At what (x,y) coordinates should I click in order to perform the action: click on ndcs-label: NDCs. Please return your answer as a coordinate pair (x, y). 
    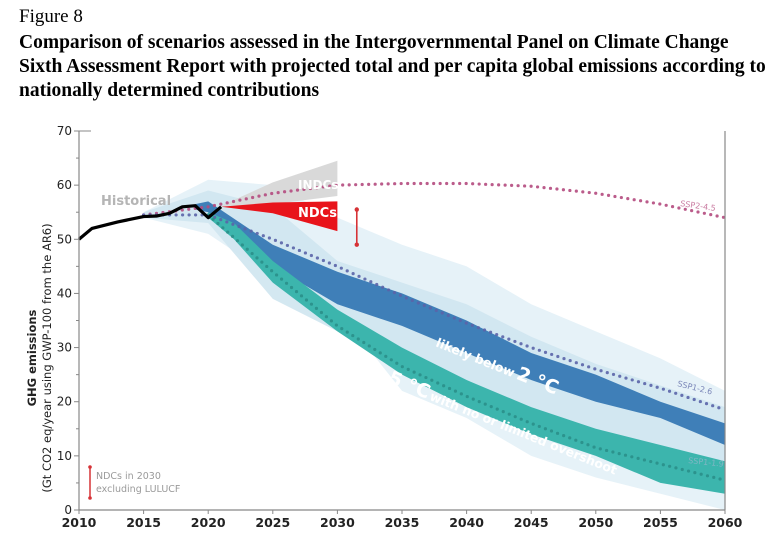
    Looking at the image, I should click on (317, 213).